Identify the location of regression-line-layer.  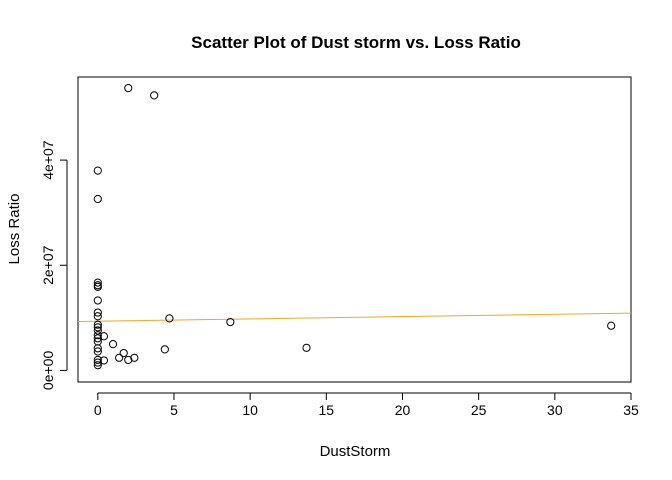
(354, 317).